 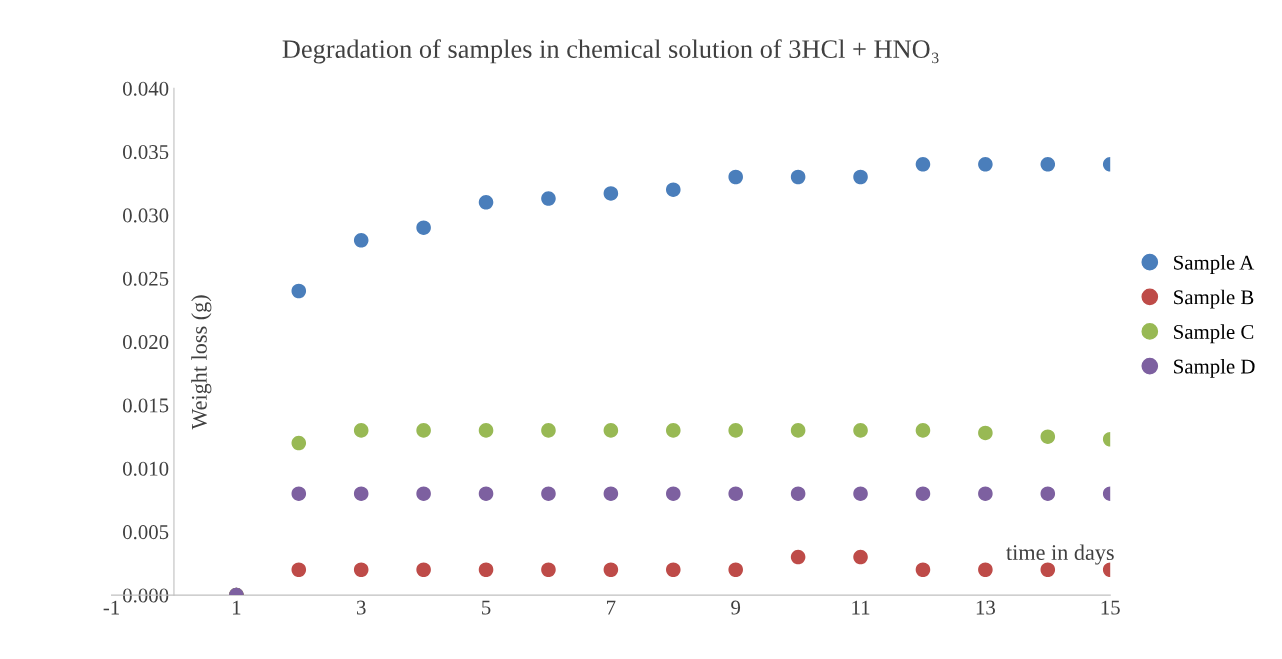 What do you see at coordinates (611, 607) in the screenshot?
I see `x-tick-label: 7` at bounding box center [611, 607].